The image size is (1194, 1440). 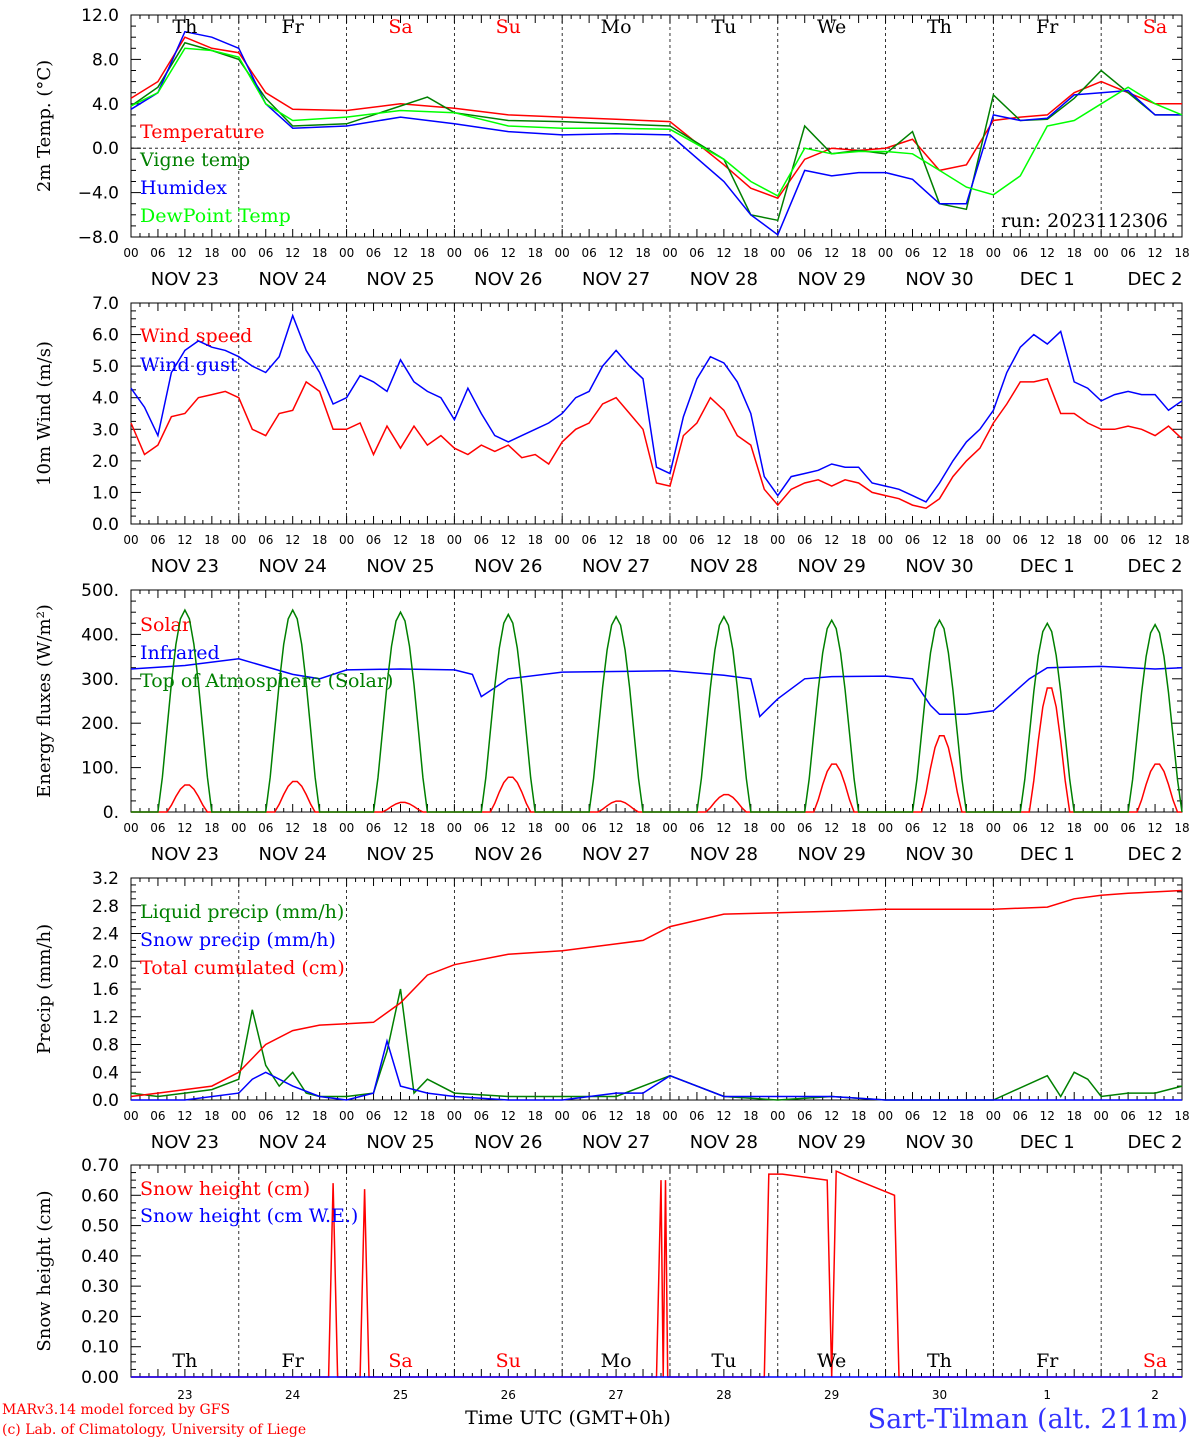 What do you see at coordinates (832, 279) in the screenshot?
I see `x-date-label: NOV 29` at bounding box center [832, 279].